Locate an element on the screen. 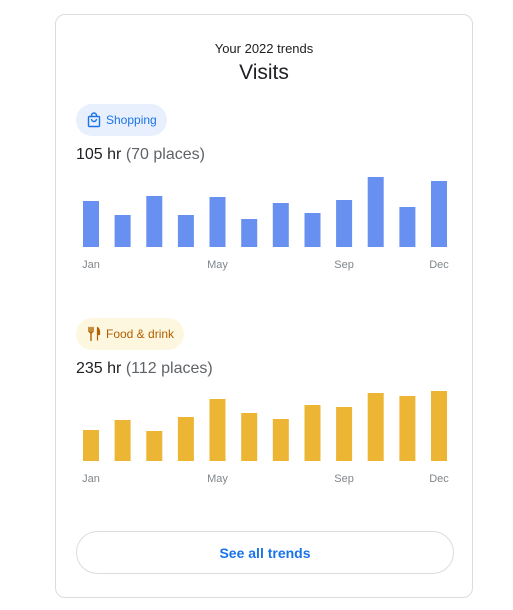 The width and height of the screenshot is (513, 610). shopping-chip: Shopping is located at coordinates (121, 120).